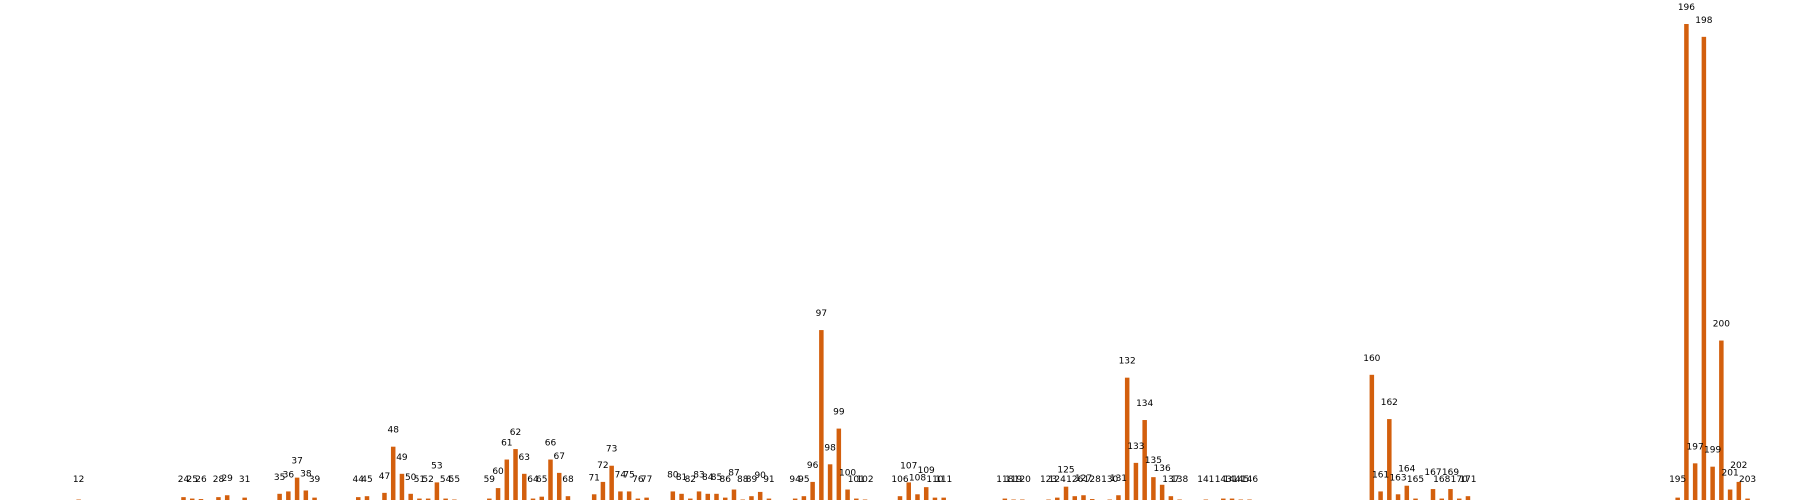 The image size is (1800, 500). I want to click on bar-label-26: 26, so click(201, 480).